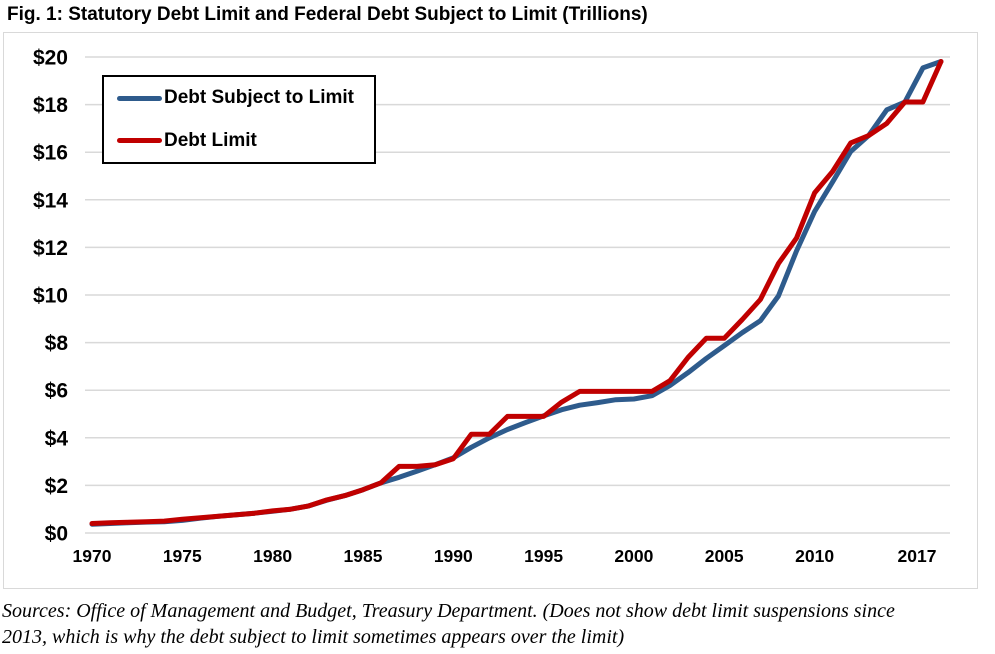 This screenshot has height=654, width=995. I want to click on legend-label-debt-subject-to-limit: Debt Subject to Limit, so click(259, 98).